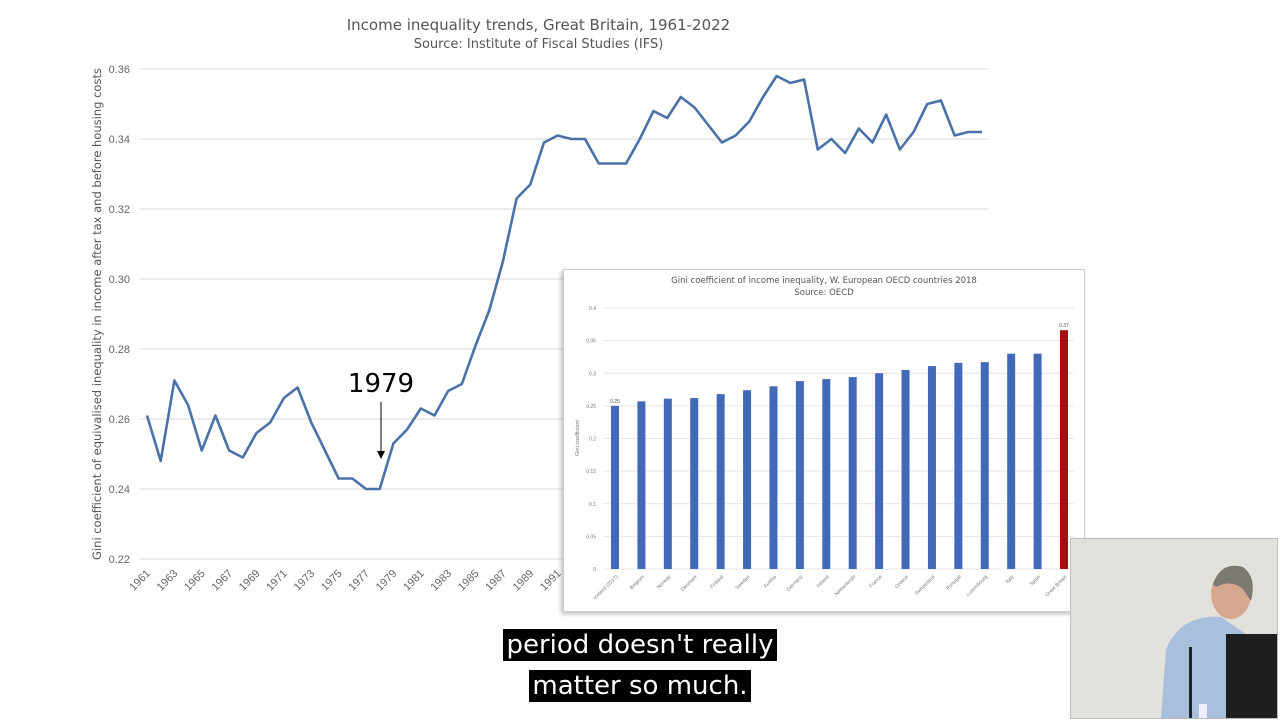 This screenshot has height=720, width=1280. Describe the element at coordinates (1010, 579) in the screenshot. I see `x-tick-label: Italy` at that location.